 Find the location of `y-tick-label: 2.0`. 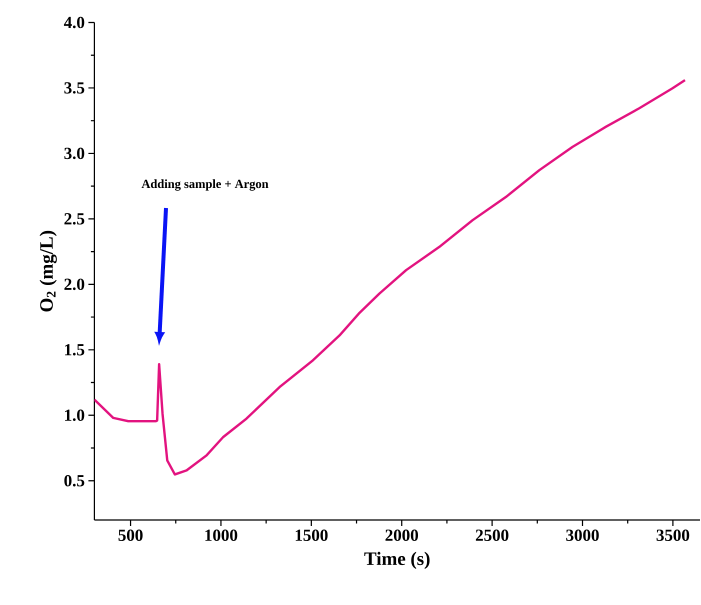

y-tick-label: 2.0 is located at coordinates (74, 284).